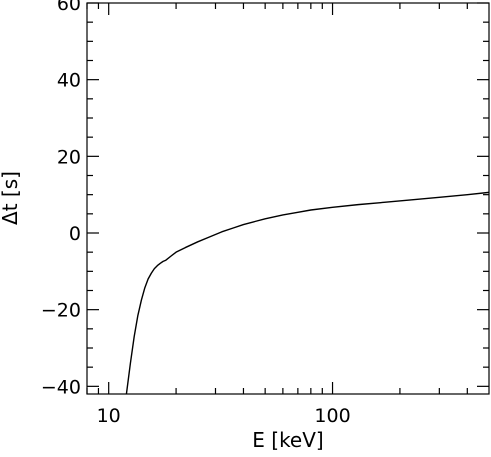 This screenshot has width=491, height=457. I want to click on y-tick-label: 0, so click(75, 234).